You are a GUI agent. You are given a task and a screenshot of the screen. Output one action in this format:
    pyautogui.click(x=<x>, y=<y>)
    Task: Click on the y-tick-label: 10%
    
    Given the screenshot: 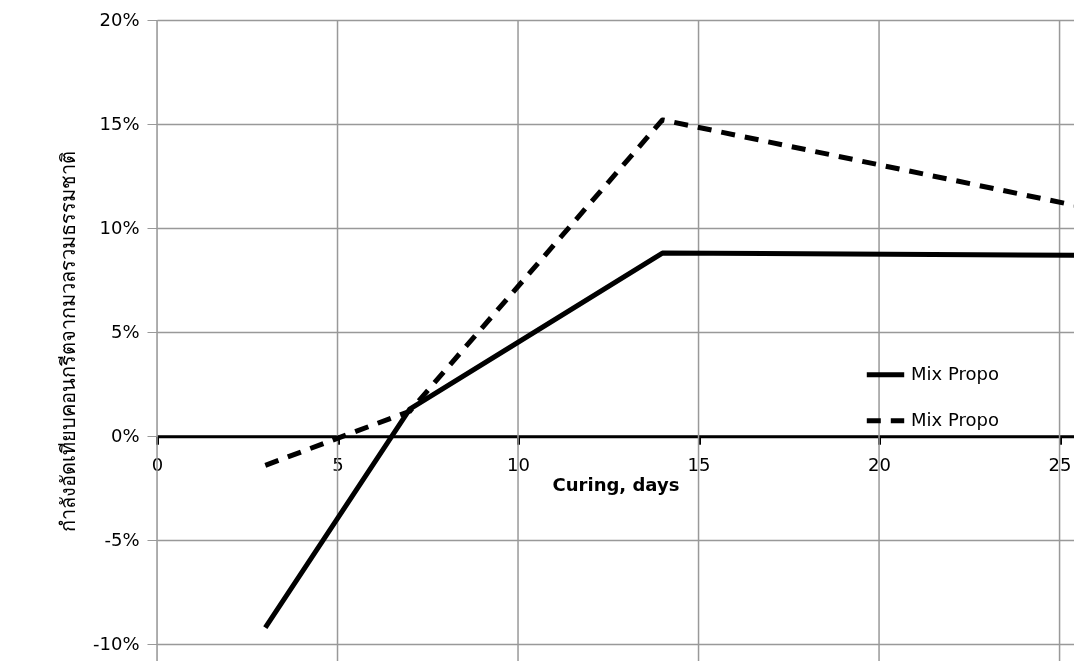 What is the action you would take?
    pyautogui.click(x=119, y=227)
    